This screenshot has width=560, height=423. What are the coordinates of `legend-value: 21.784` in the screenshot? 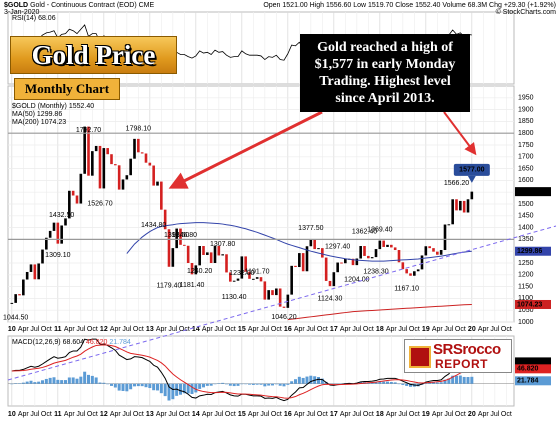 It's located at (120, 342).